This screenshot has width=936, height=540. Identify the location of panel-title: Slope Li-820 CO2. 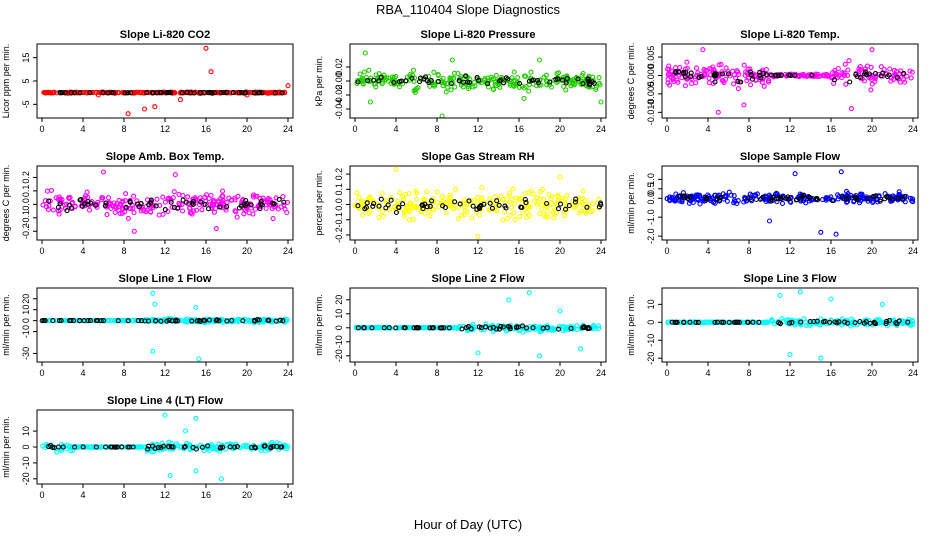
(165, 35).